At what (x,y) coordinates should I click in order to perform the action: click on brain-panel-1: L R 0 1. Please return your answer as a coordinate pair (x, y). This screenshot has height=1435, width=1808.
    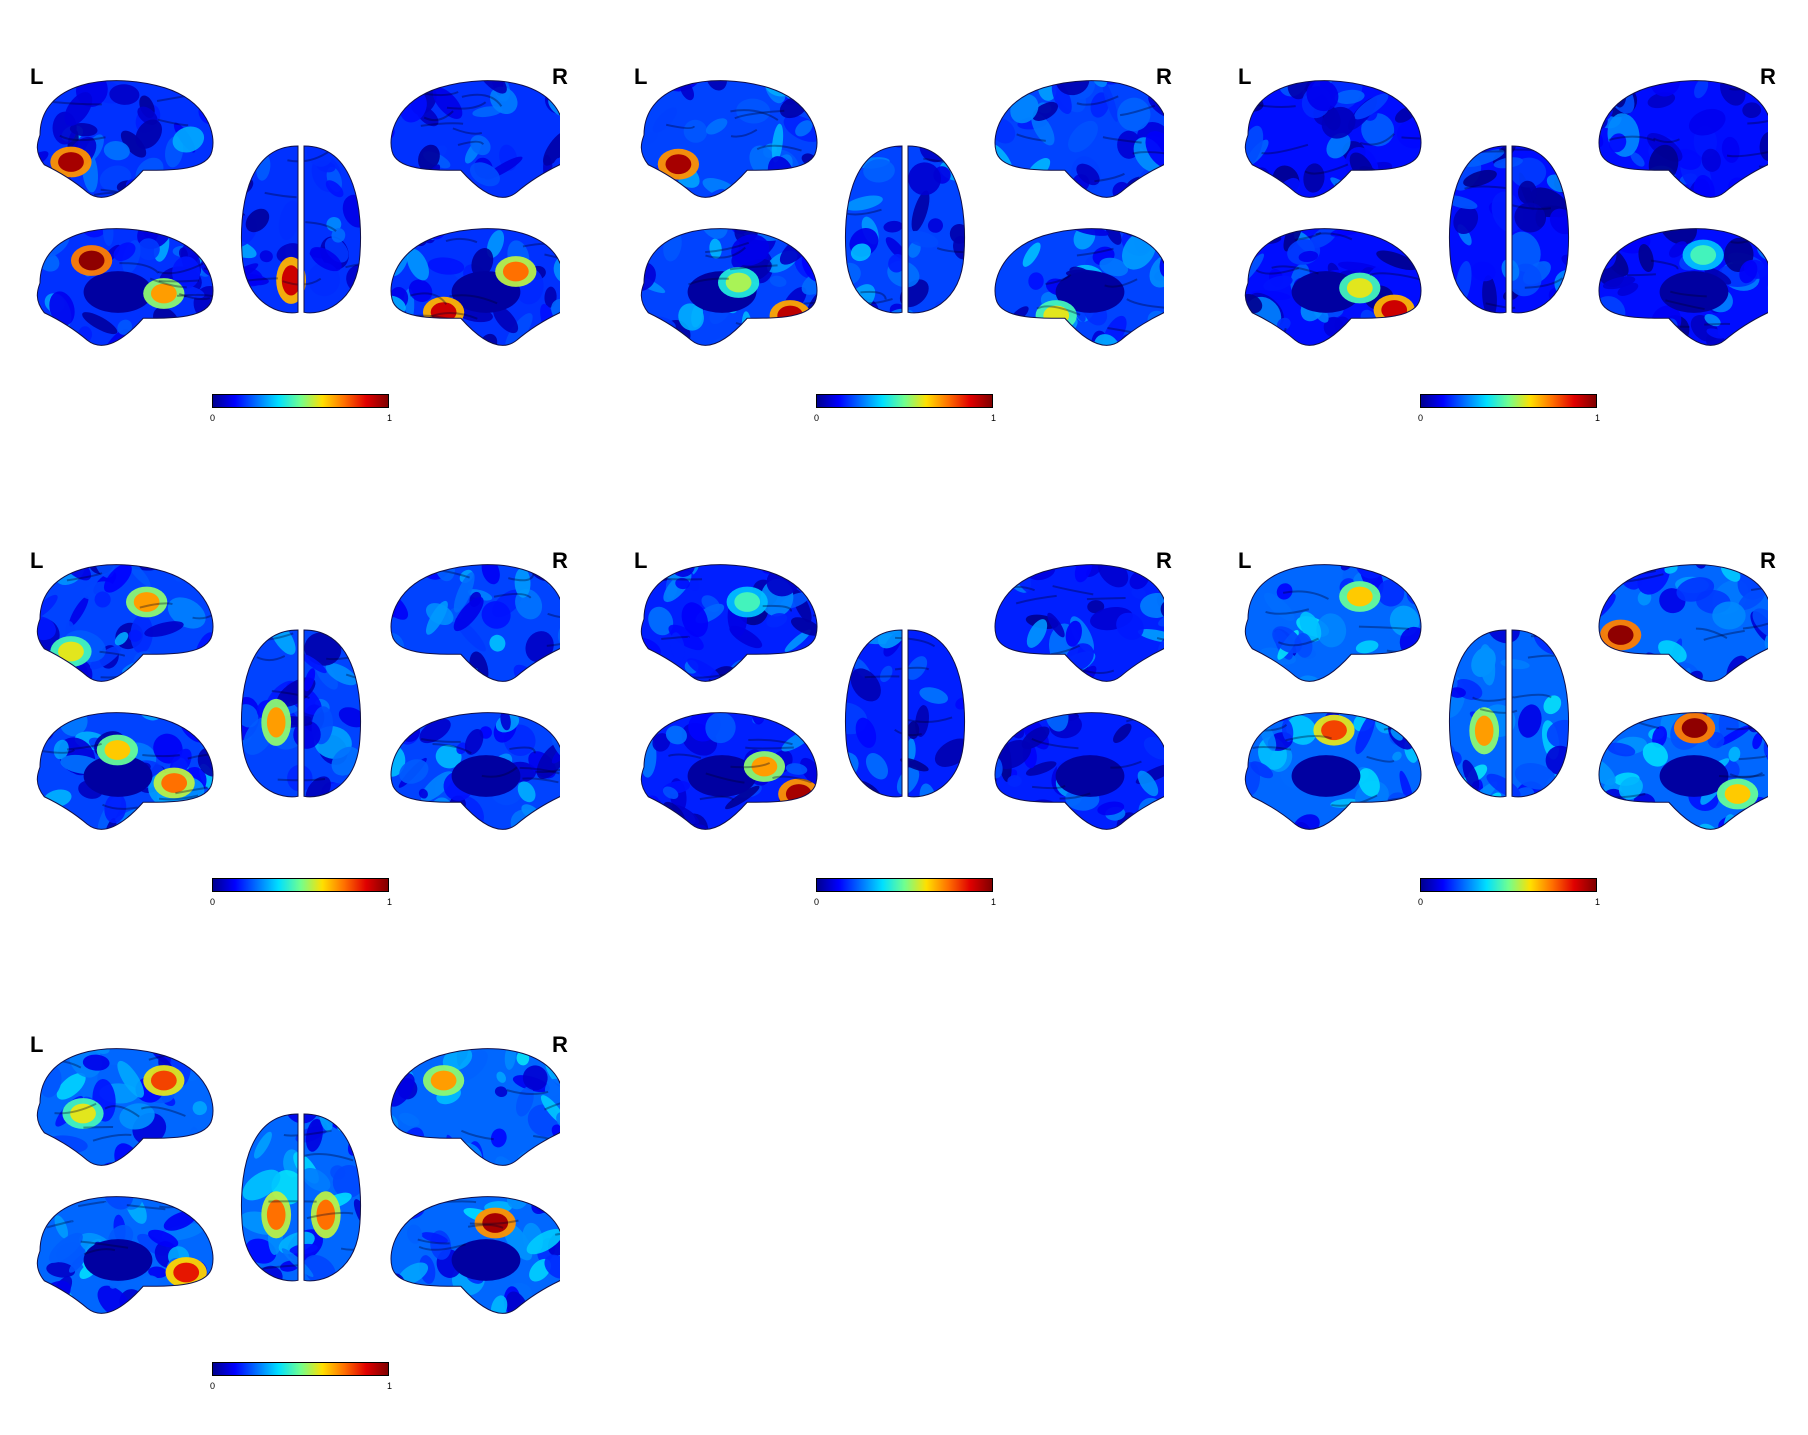
    Looking at the image, I should click on (284, 211).